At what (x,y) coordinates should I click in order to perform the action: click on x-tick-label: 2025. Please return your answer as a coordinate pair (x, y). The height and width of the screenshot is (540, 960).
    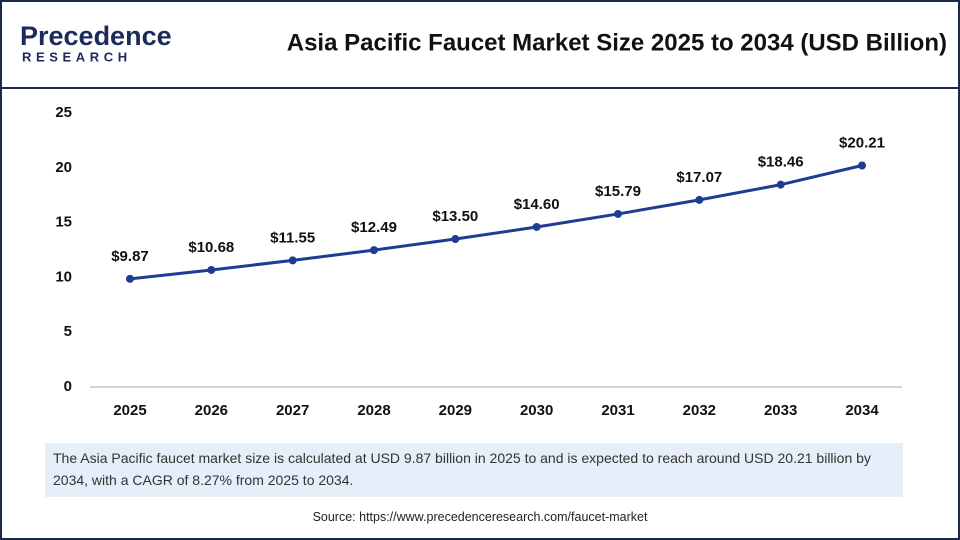
    Looking at the image, I should click on (129, 410).